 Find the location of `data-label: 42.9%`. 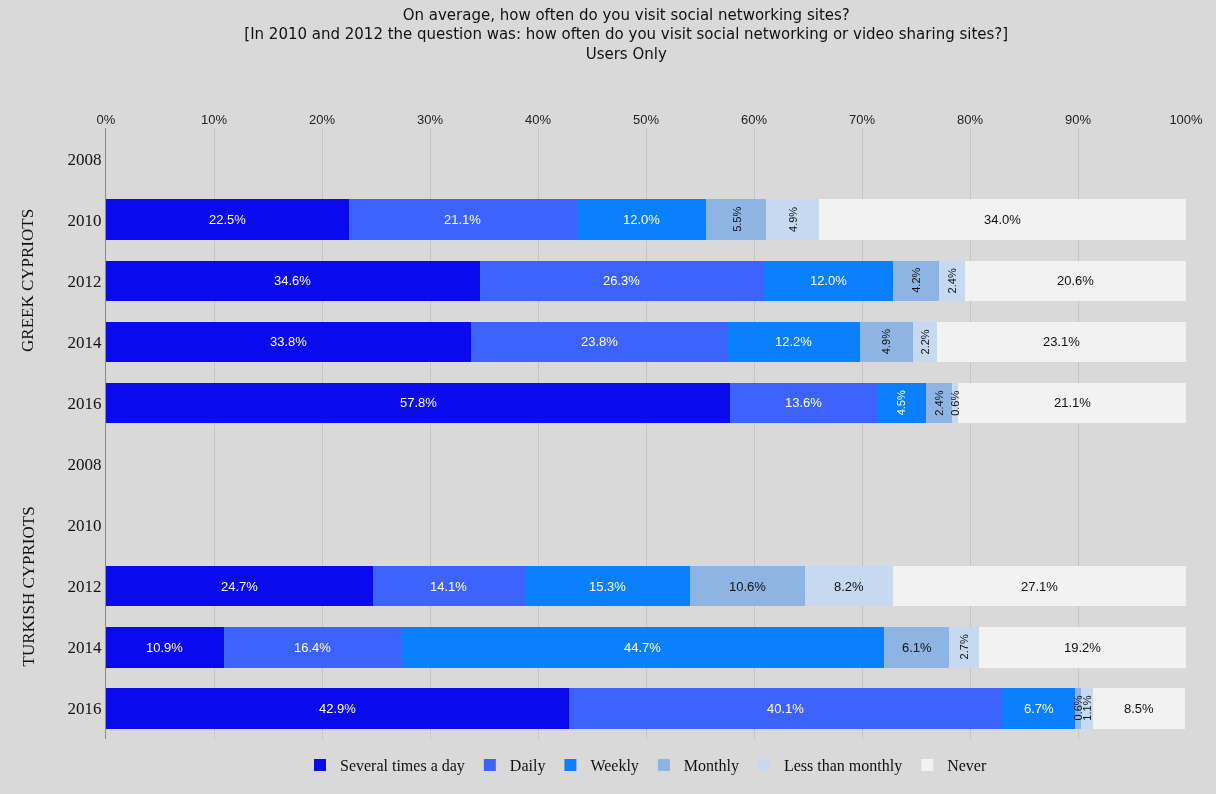

data-label: 42.9% is located at coordinates (338, 708).